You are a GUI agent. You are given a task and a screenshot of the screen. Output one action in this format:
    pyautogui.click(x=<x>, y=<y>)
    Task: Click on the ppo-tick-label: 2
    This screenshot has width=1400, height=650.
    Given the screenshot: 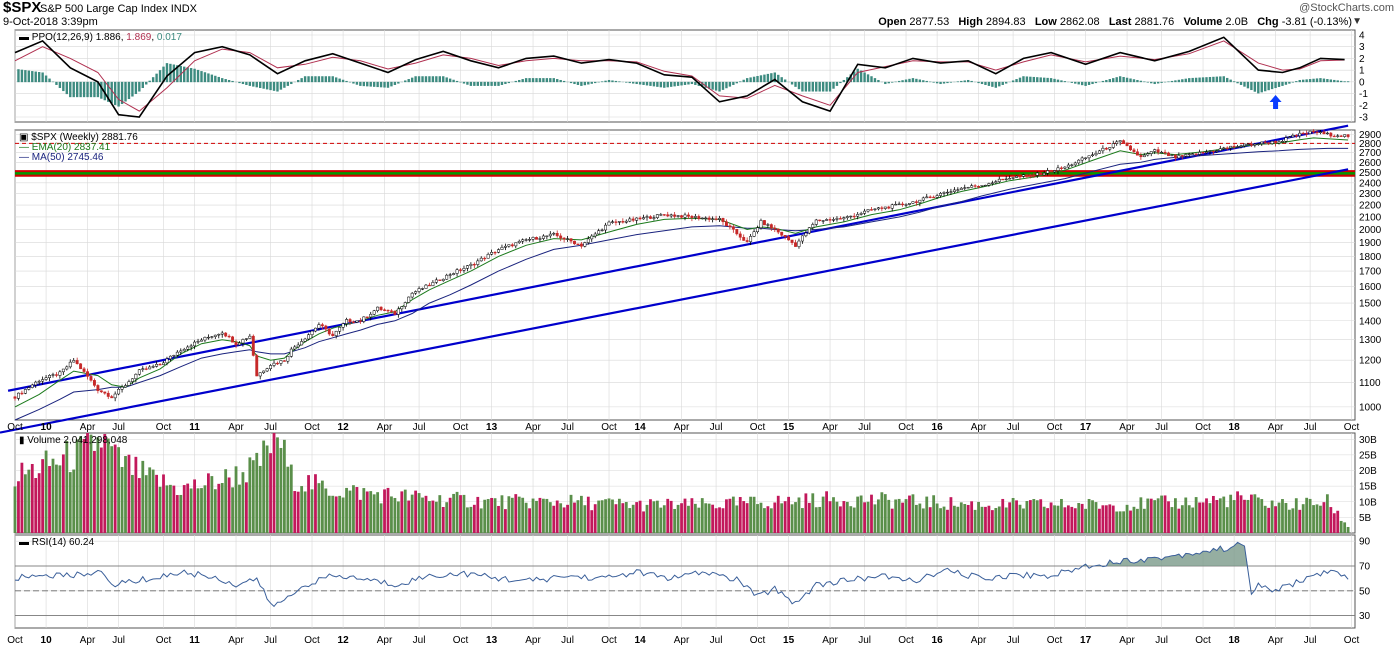 What is the action you would take?
    pyautogui.click(x=1362, y=59)
    